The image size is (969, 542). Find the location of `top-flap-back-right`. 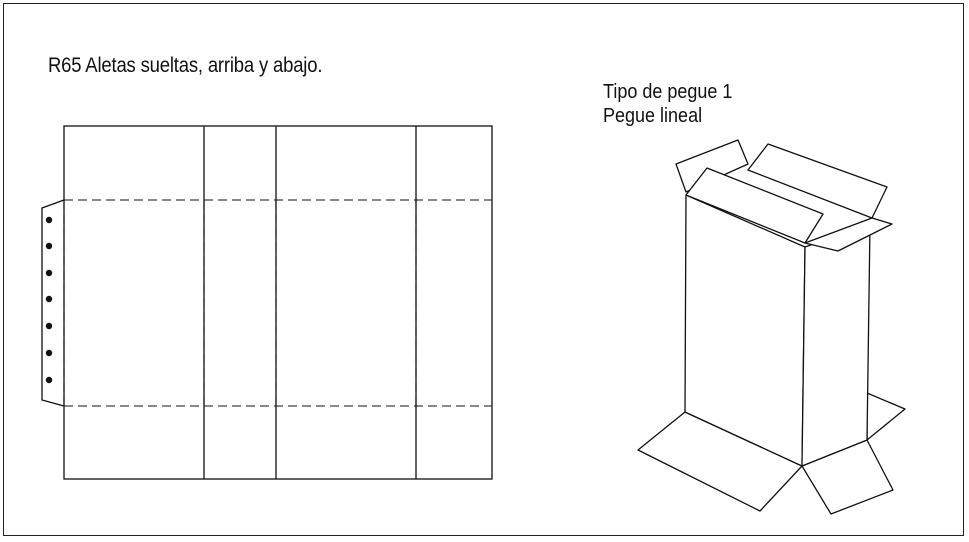

top-flap-back-right is located at coordinates (817, 181).